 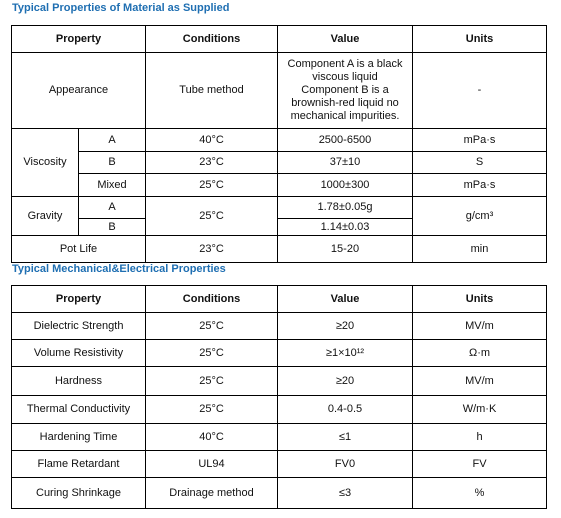 What do you see at coordinates (211, 90) in the screenshot?
I see `cell: Tube method` at bounding box center [211, 90].